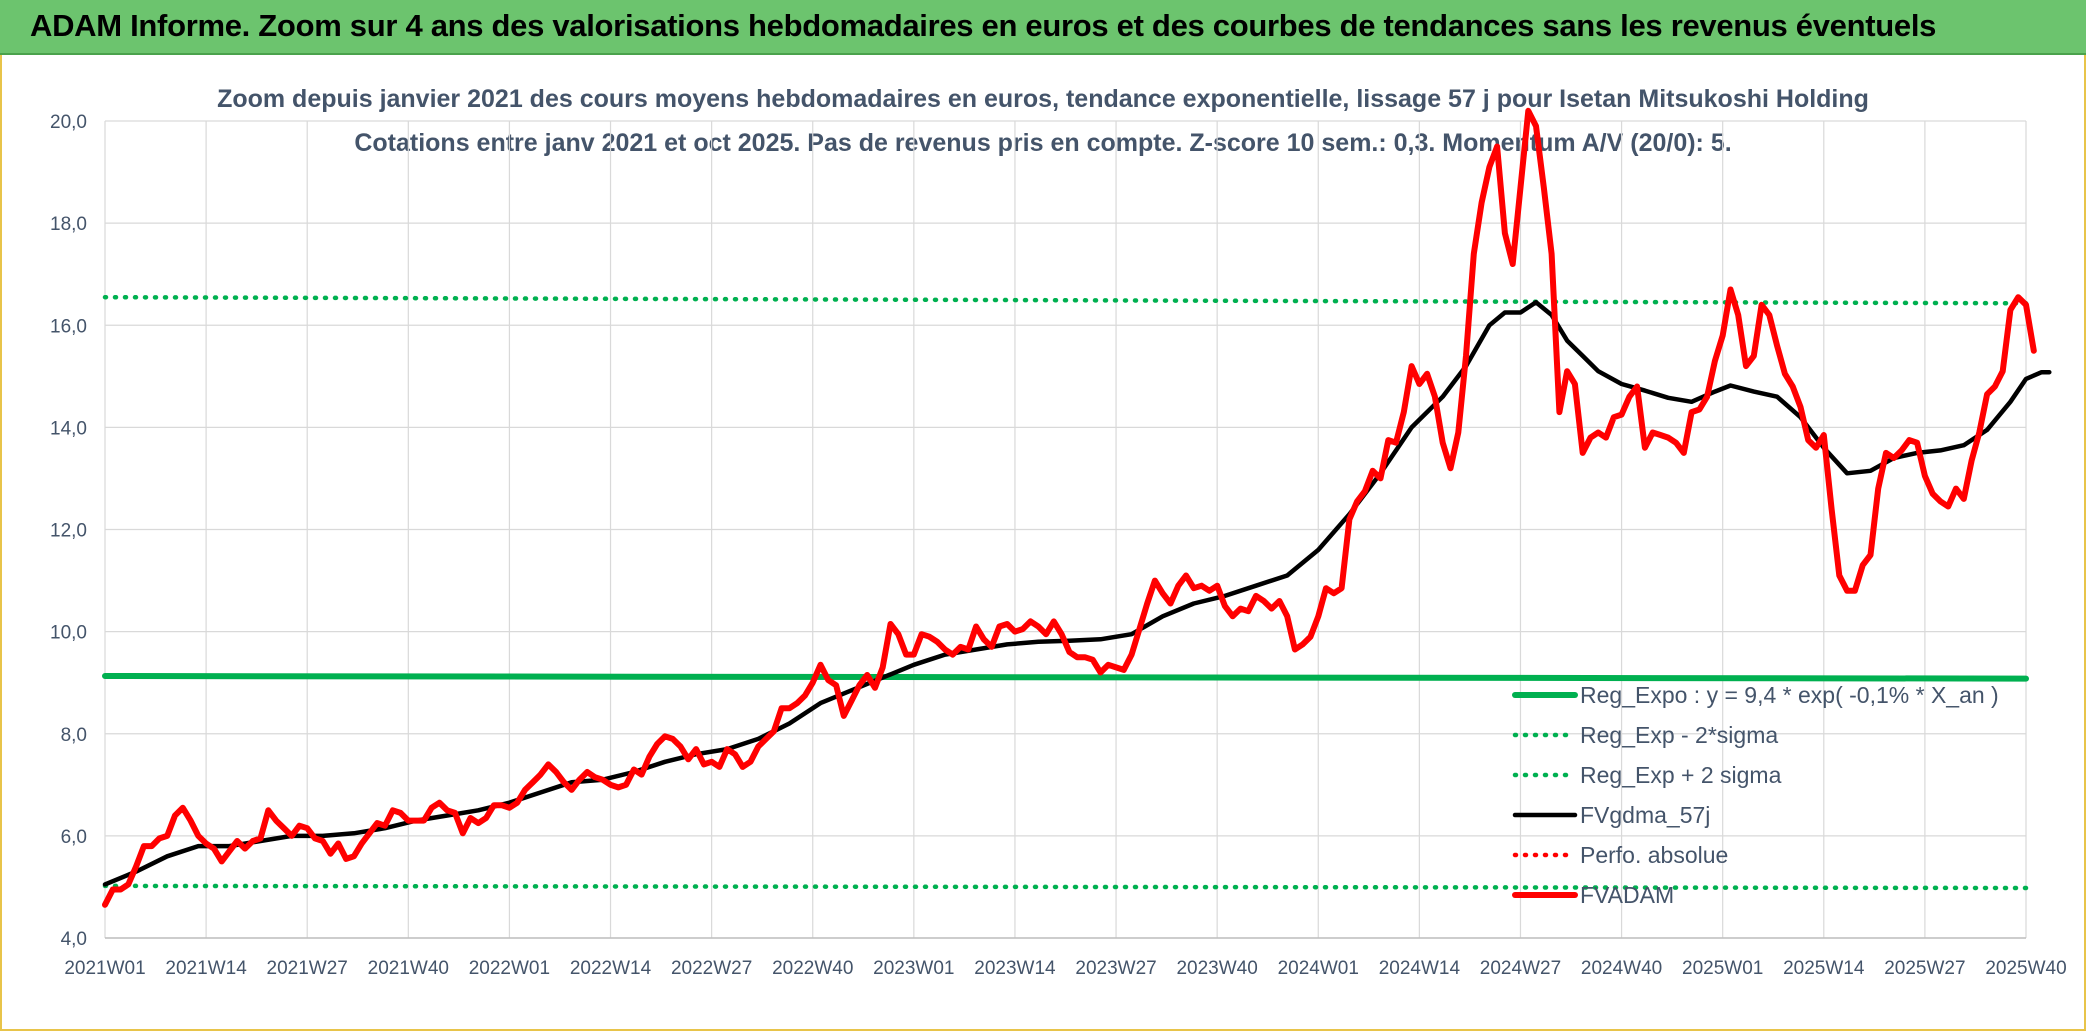  I want to click on legend-label-2: Reg_Exp + 2 sigma, so click(1681, 775).